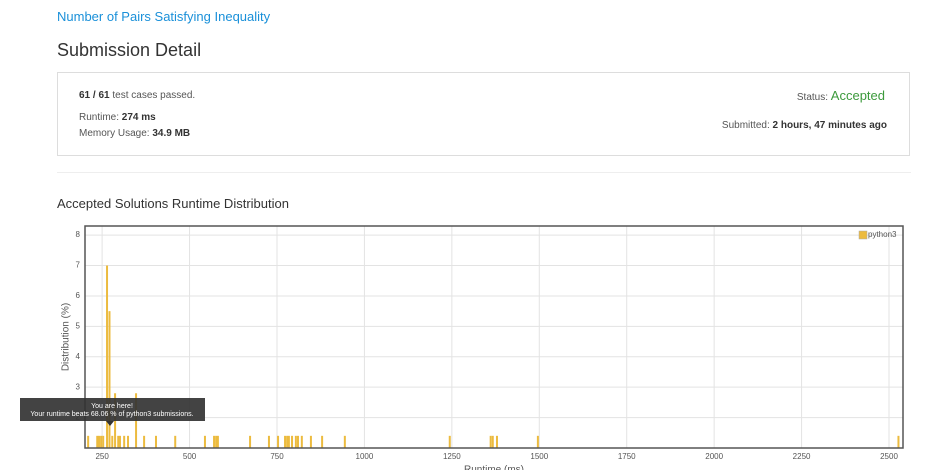 The image size is (928, 470). I want to click on y-tick-label: 8, so click(78, 234).